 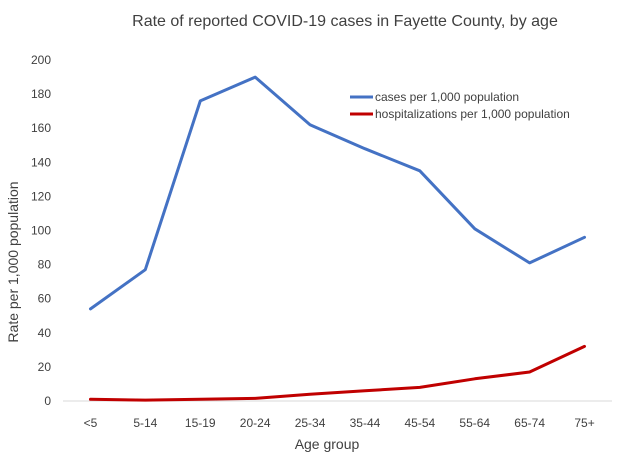 What do you see at coordinates (310, 423) in the screenshot?
I see `x-tick-label: 25-34` at bounding box center [310, 423].